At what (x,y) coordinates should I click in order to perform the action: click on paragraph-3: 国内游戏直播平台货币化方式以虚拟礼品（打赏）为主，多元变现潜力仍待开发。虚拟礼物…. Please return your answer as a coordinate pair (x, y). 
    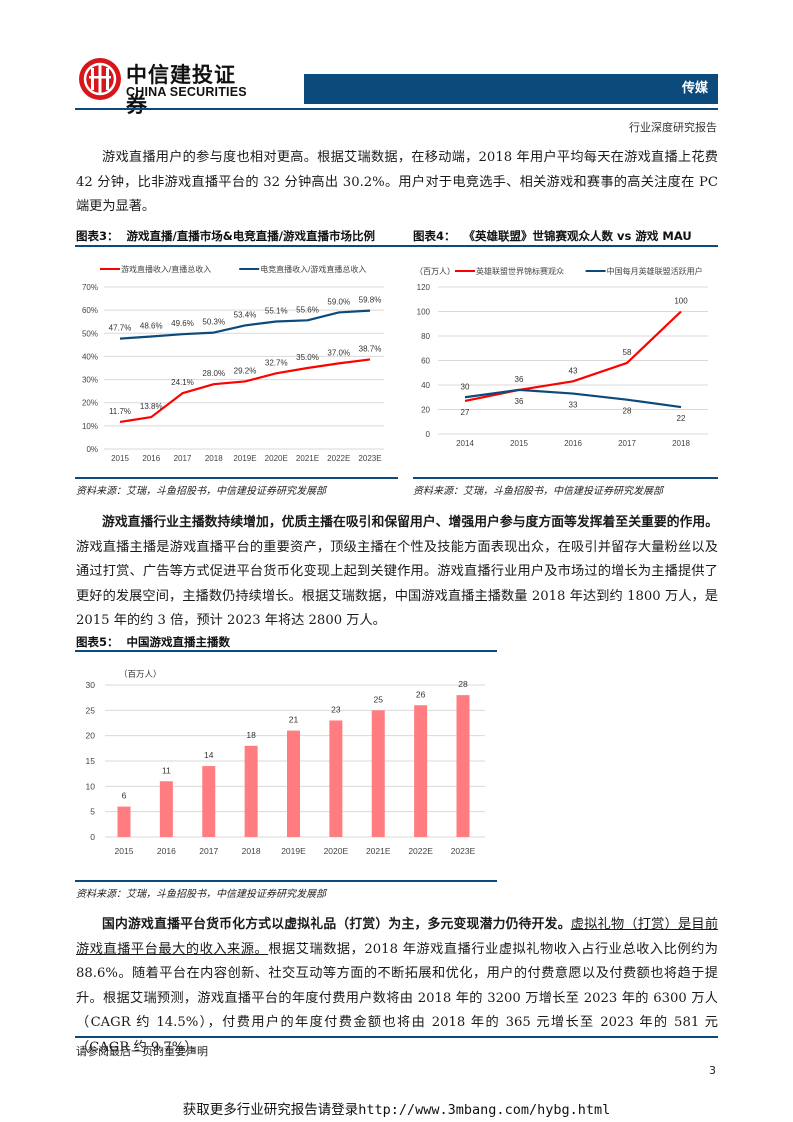
    Looking at the image, I should click on (397, 986).